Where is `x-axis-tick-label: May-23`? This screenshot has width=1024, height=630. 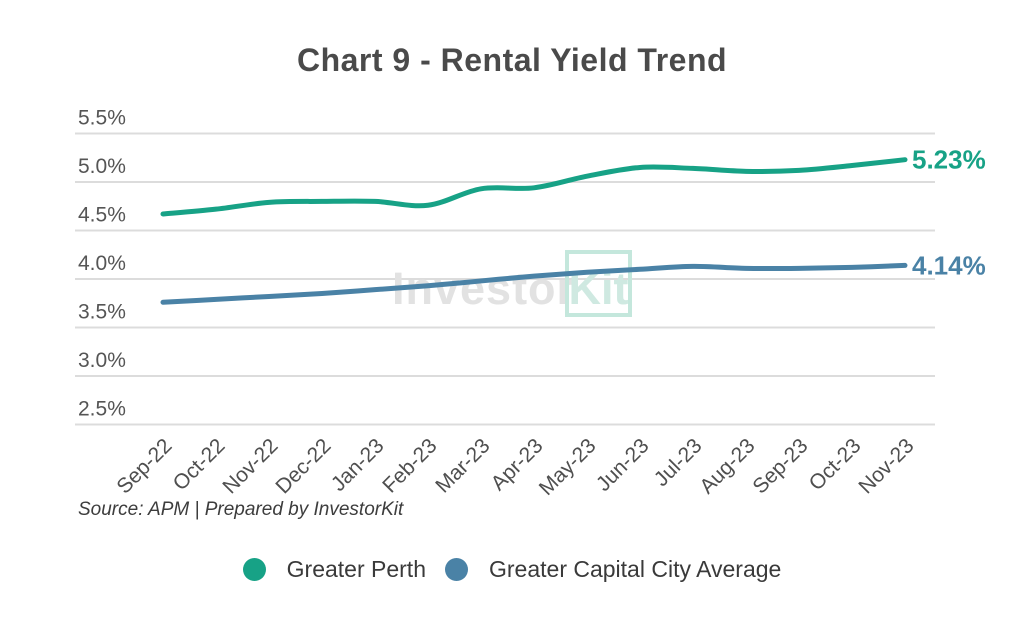 x-axis-tick-label: May-23 is located at coordinates (568, 467).